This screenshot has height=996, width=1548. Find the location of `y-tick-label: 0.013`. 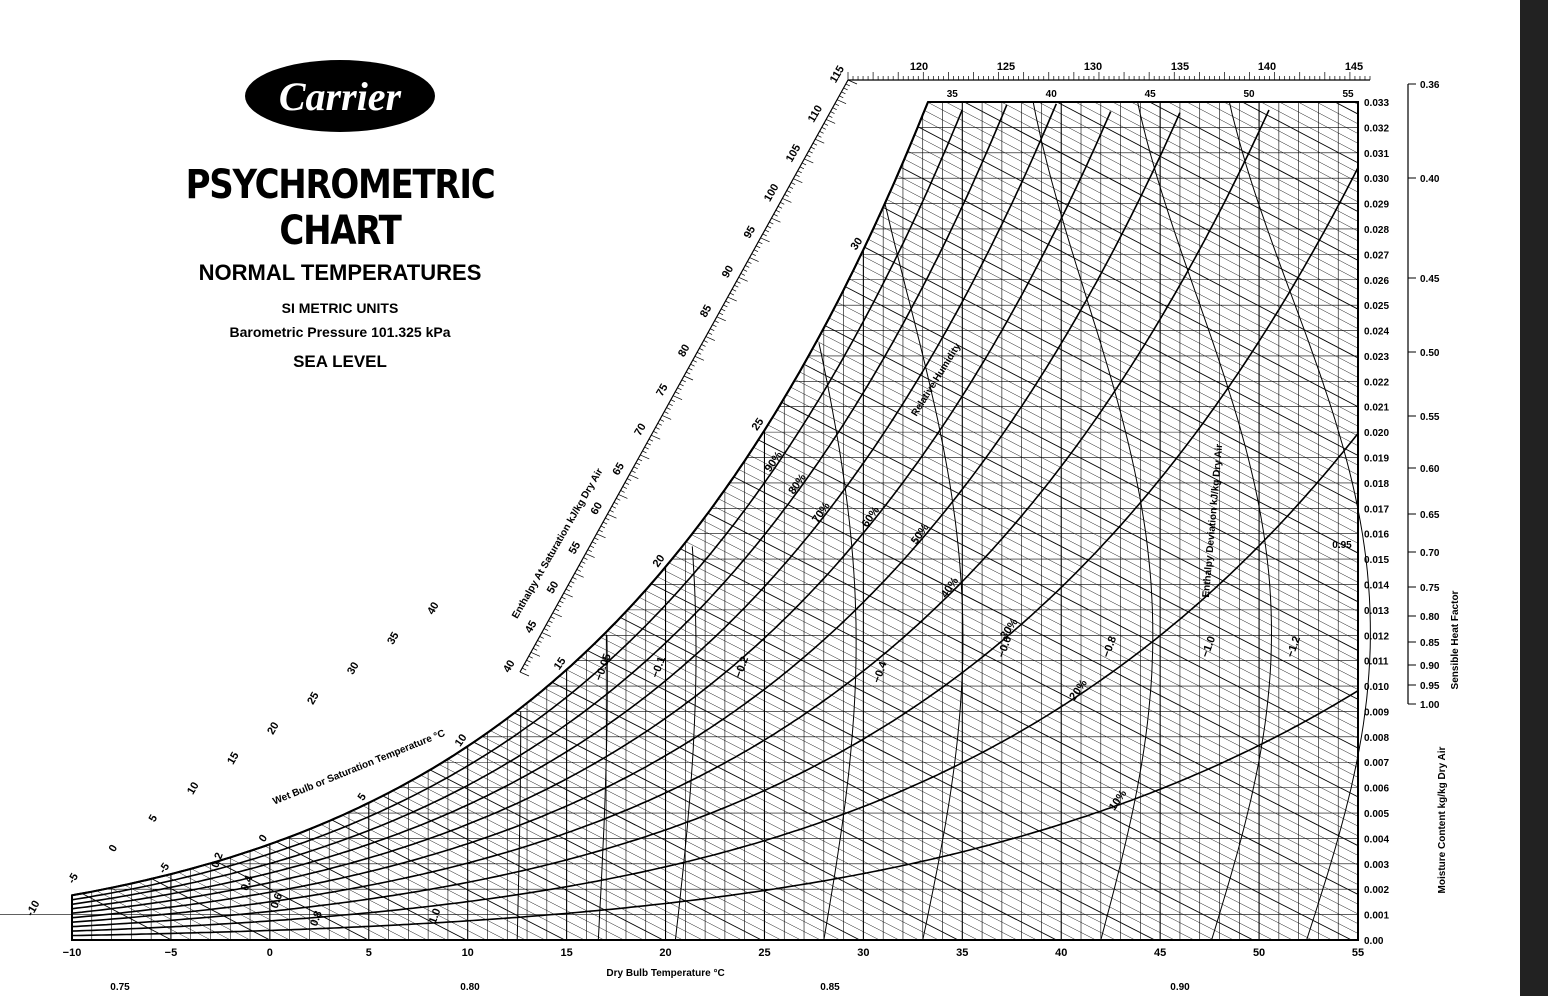

y-tick-label: 0.013 is located at coordinates (1376, 611).